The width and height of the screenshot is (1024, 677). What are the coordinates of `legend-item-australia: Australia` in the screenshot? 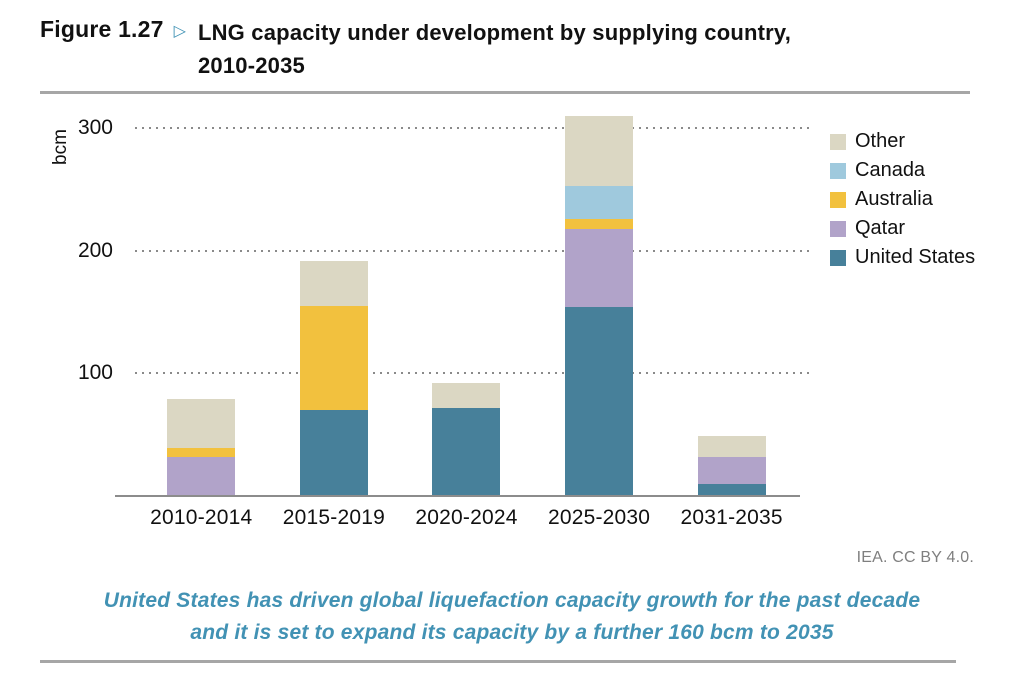 It's located at (902, 199).